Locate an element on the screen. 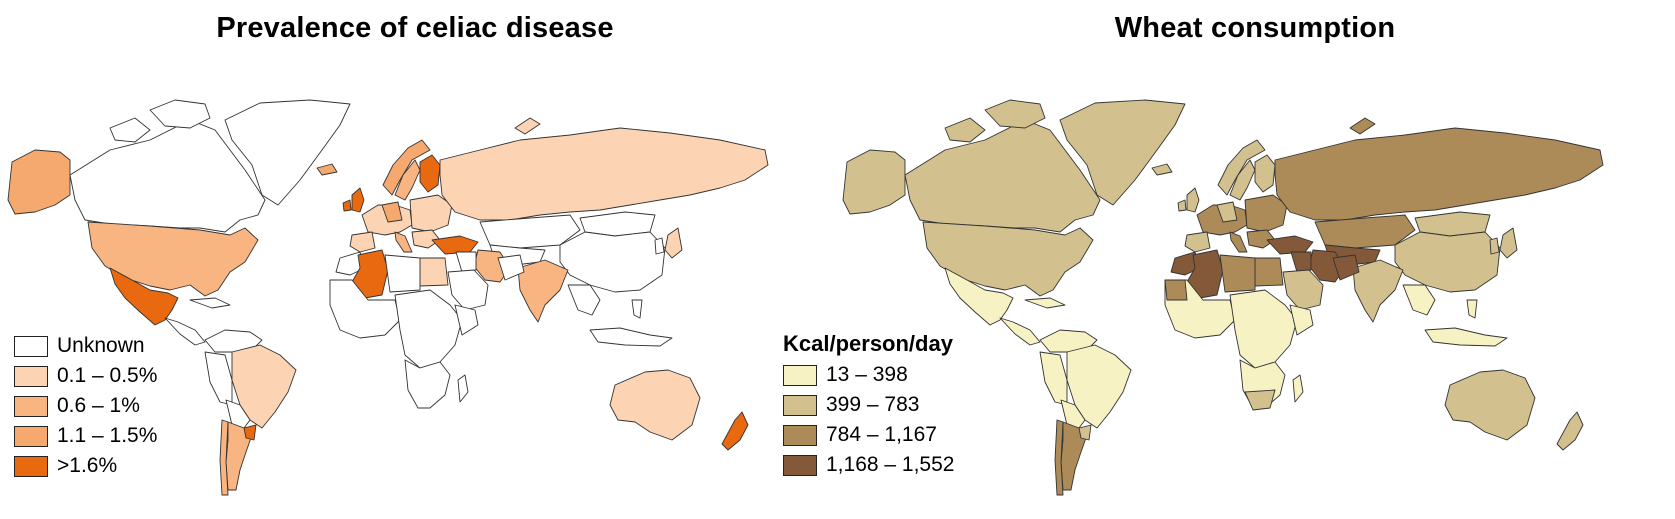 Image resolution: width=1675 pixels, height=519 pixels. celiac-legend-item-0-6-1: 0.6 – 1% is located at coordinates (85, 406).